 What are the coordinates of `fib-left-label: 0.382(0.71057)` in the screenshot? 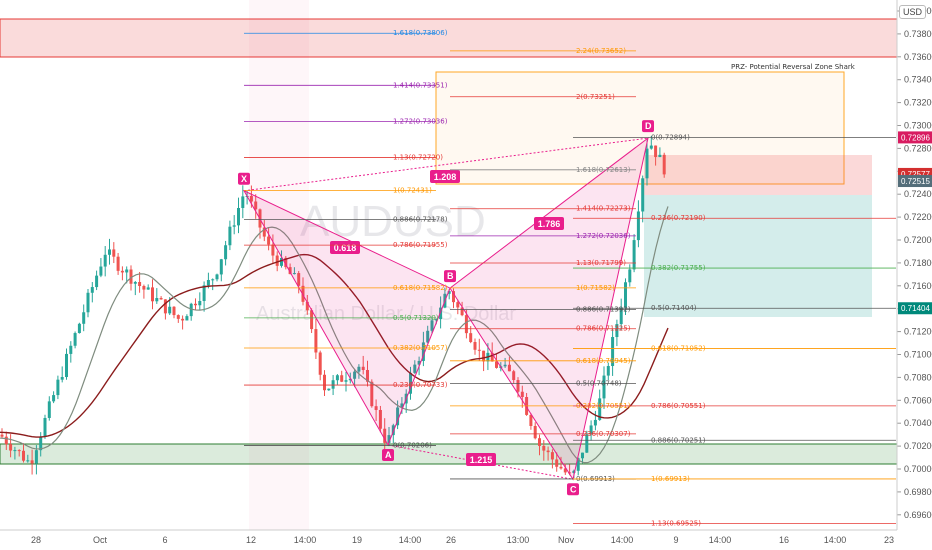 It's located at (420, 348).